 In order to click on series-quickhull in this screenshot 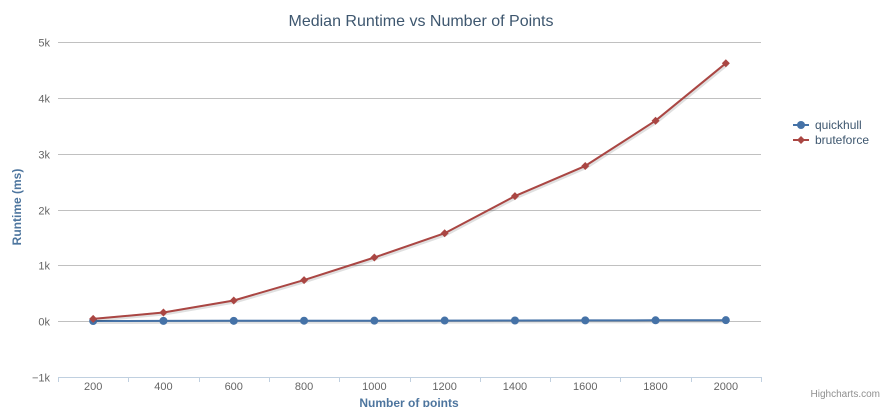, I will do `click(409, 320)`.